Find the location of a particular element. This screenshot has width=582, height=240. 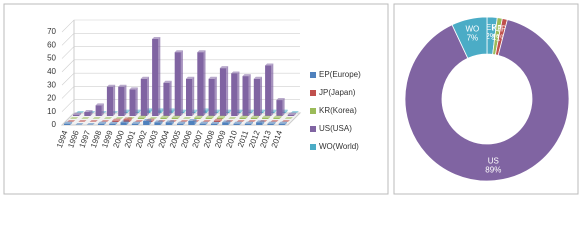

pie-label: EP 2% is located at coordinates (491, 32).